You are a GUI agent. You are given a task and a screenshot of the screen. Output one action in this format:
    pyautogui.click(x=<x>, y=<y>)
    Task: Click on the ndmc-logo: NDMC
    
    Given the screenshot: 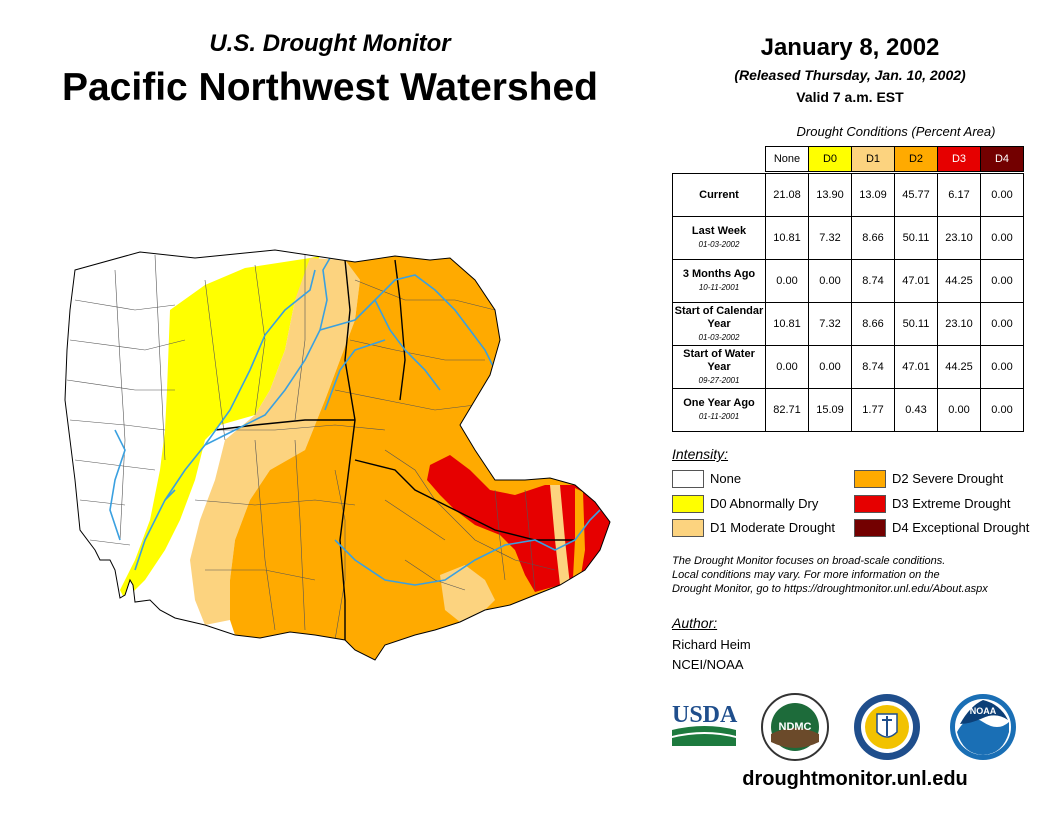 What is the action you would take?
    pyautogui.click(x=795, y=727)
    